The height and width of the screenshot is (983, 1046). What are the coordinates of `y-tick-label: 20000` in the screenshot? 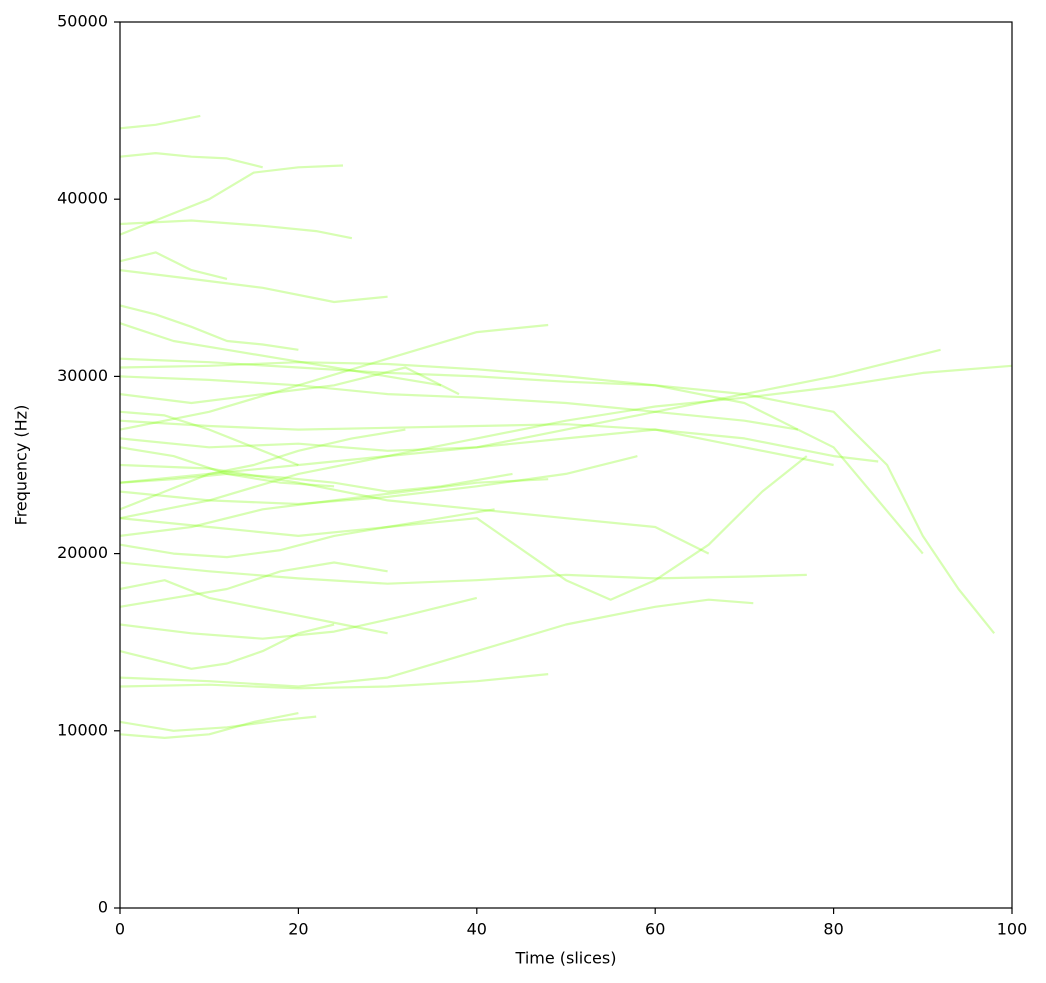 It's located at (82, 552).